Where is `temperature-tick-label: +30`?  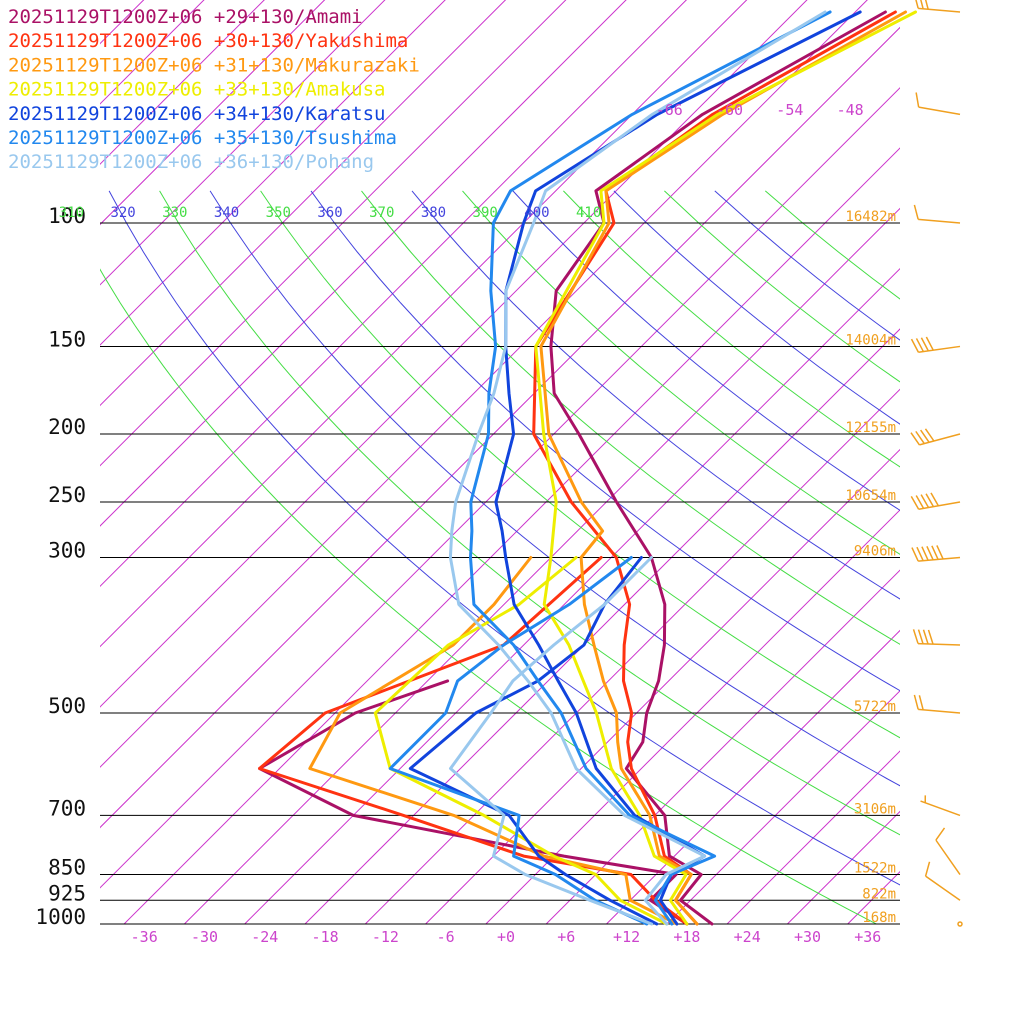
temperature-tick-label: +30 is located at coordinates (807, 937).